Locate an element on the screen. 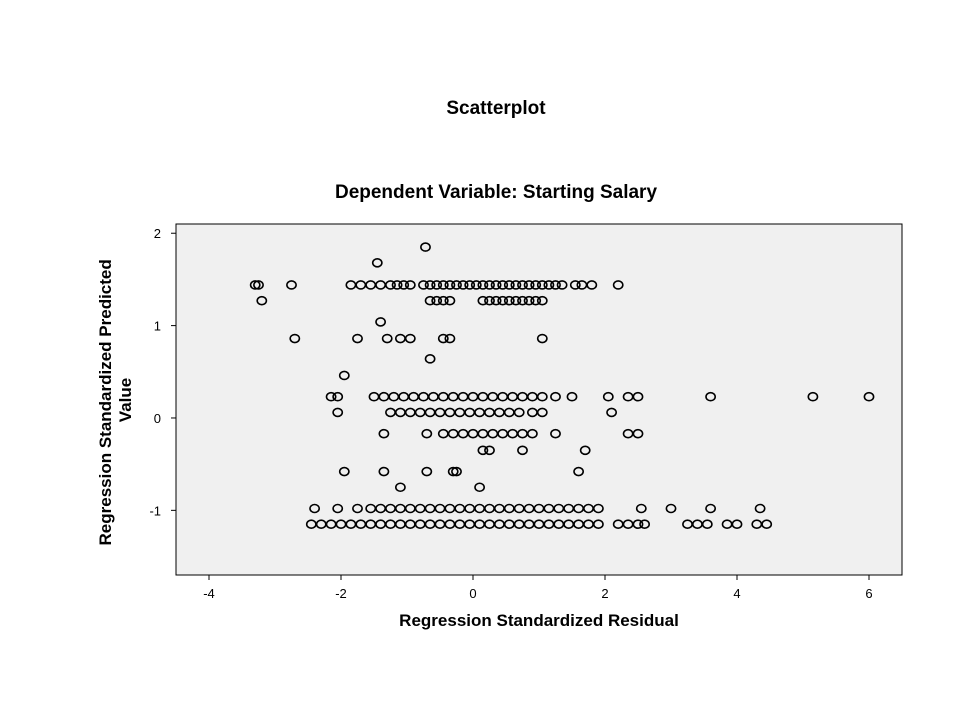  x-tick-label: -4 is located at coordinates (209, 593).